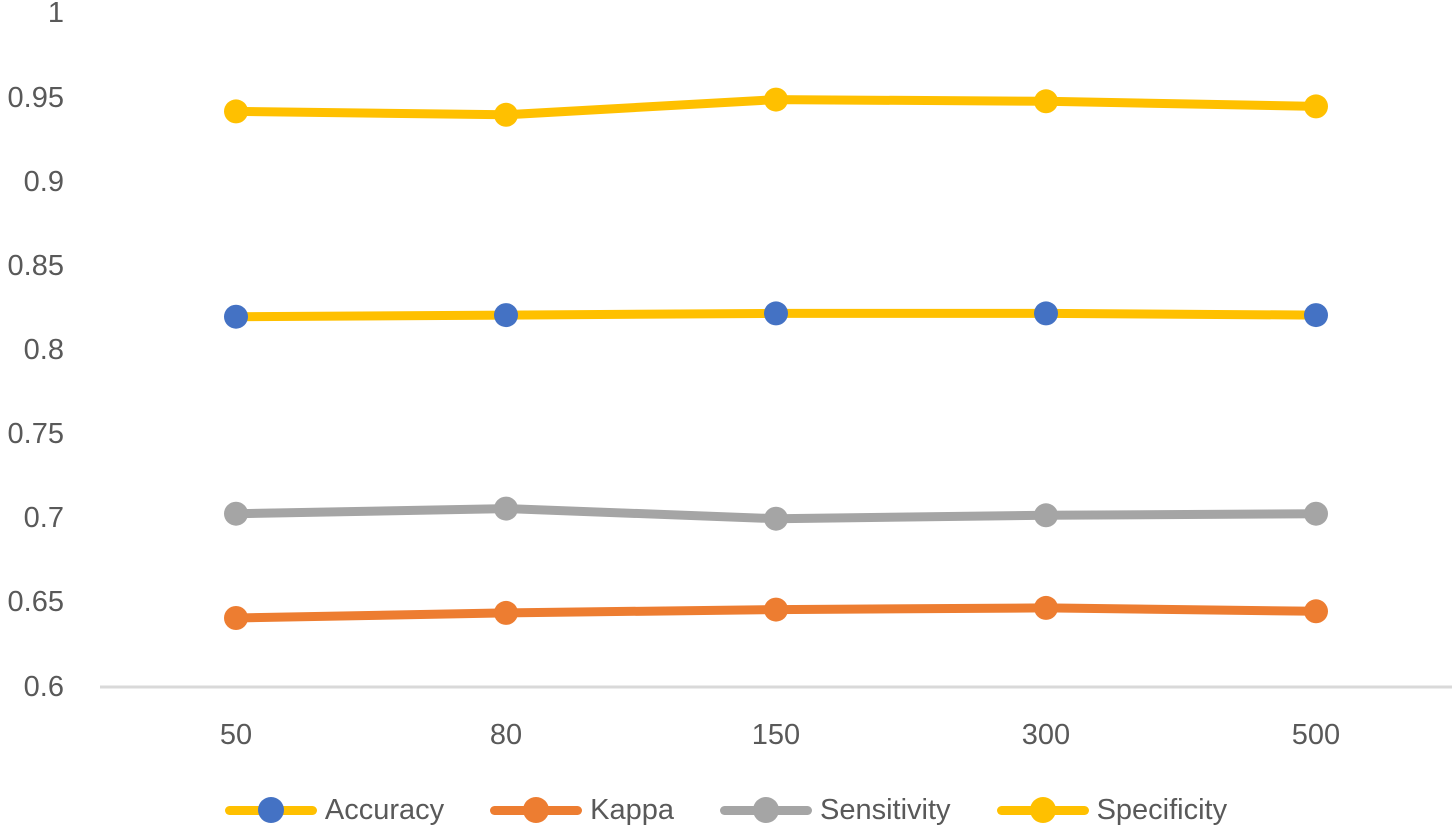  What do you see at coordinates (776, 735) in the screenshot?
I see `x-tick-label: 150` at bounding box center [776, 735].